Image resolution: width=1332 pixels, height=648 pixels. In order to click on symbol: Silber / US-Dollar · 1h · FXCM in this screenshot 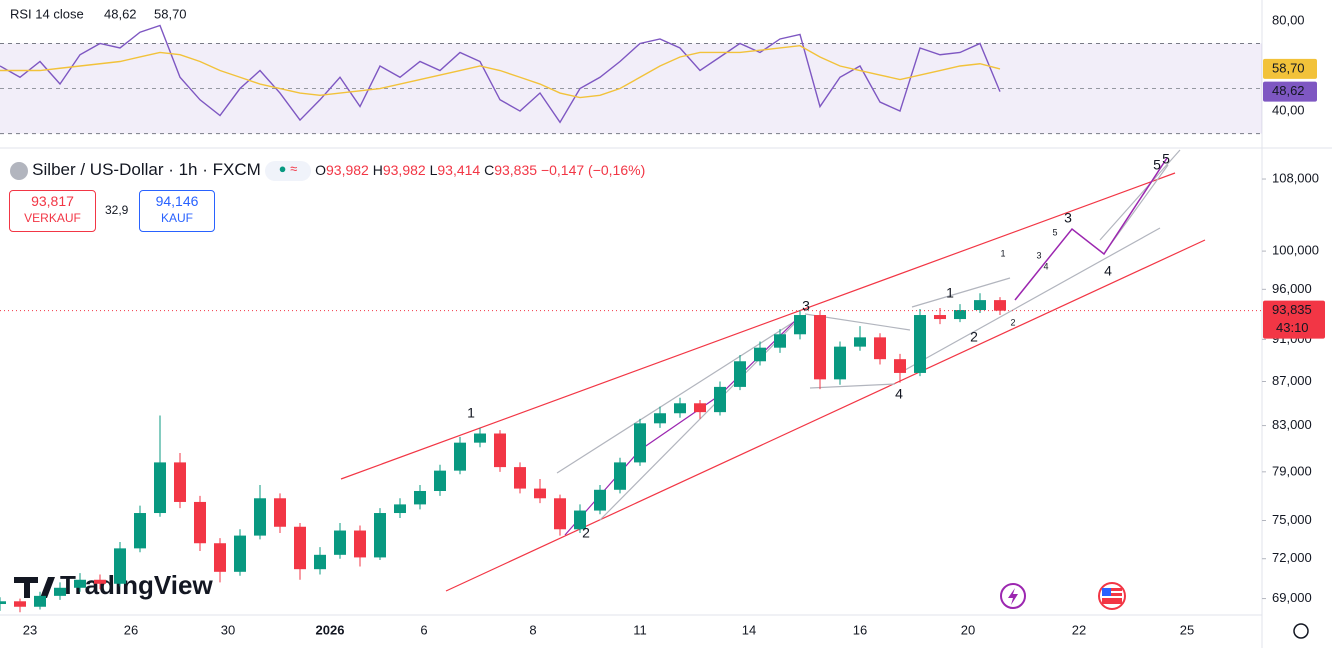, I will do `click(146, 169)`.